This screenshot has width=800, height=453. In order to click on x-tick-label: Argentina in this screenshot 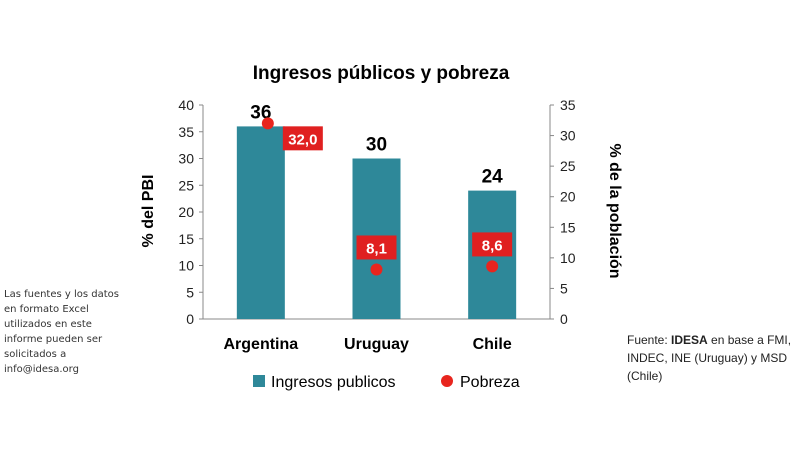, I will do `click(260, 344)`.